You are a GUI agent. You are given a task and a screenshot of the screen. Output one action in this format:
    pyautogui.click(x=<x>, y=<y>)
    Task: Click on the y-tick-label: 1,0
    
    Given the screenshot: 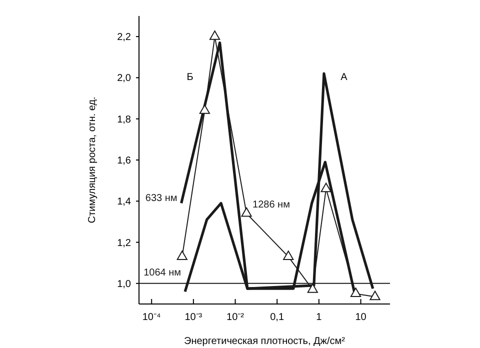 What is the action you would take?
    pyautogui.click(x=124, y=284)
    